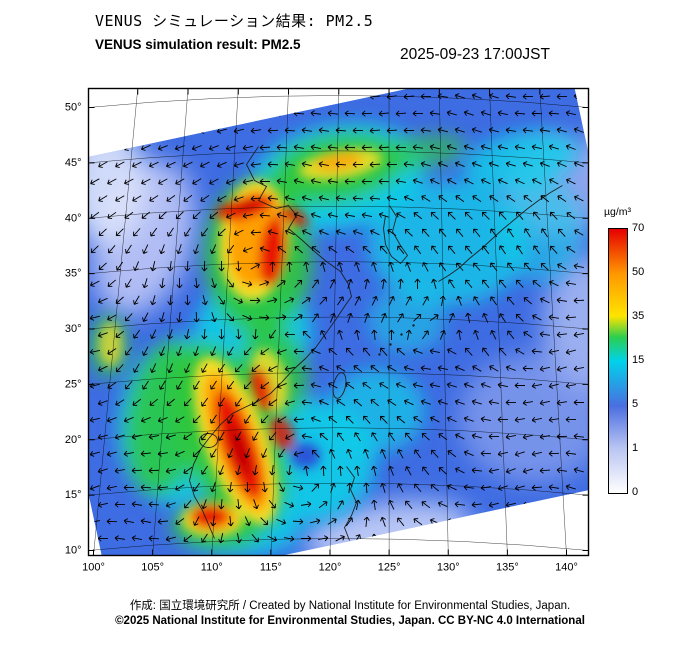 The width and height of the screenshot is (700, 649). I want to click on colorbar, so click(618, 361).